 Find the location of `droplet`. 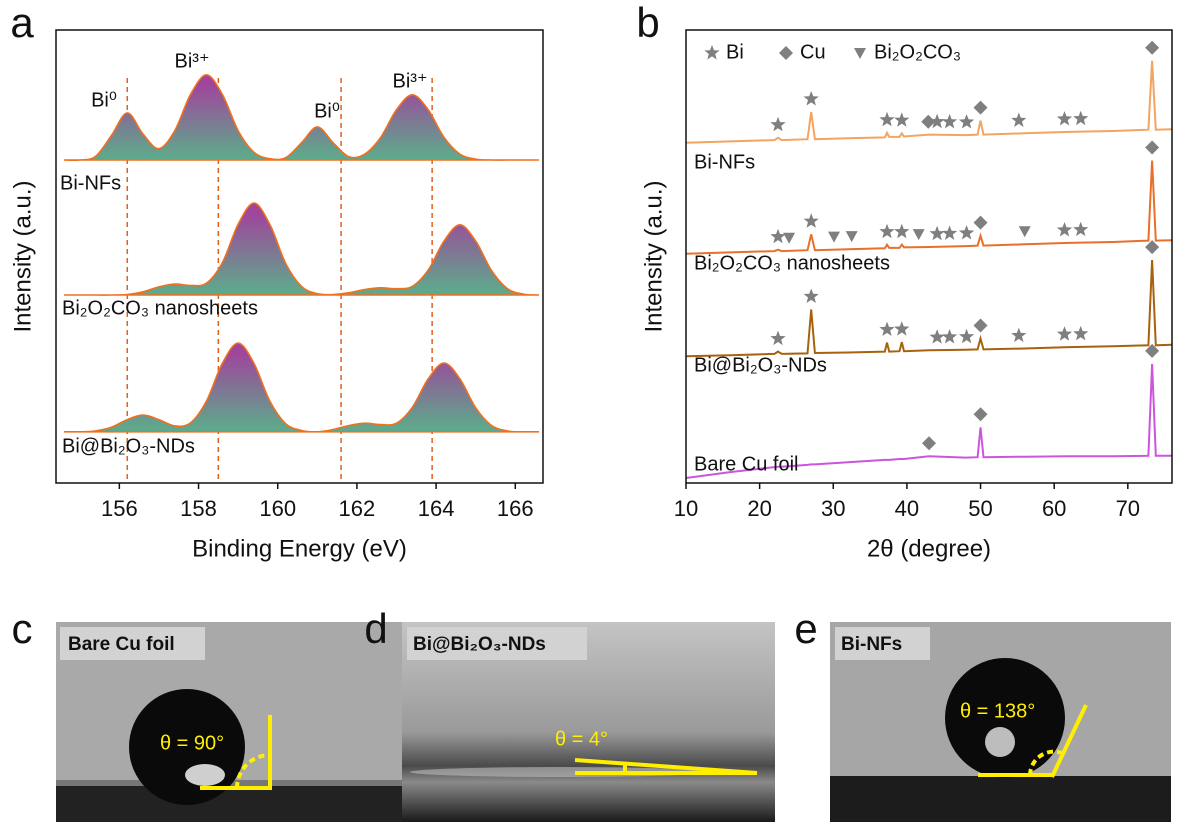

droplet is located at coordinates (1005, 718).